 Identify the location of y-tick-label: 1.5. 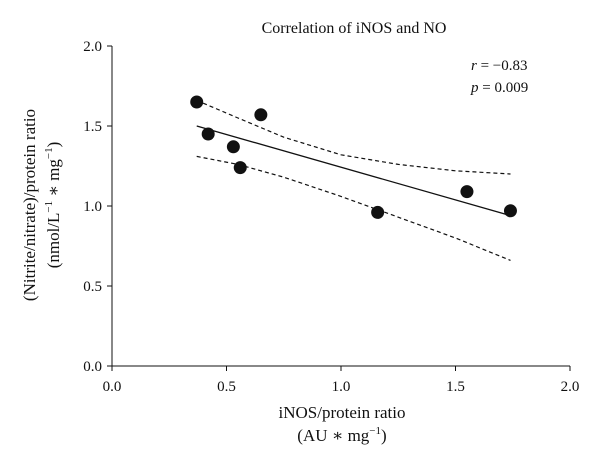
(92, 127).